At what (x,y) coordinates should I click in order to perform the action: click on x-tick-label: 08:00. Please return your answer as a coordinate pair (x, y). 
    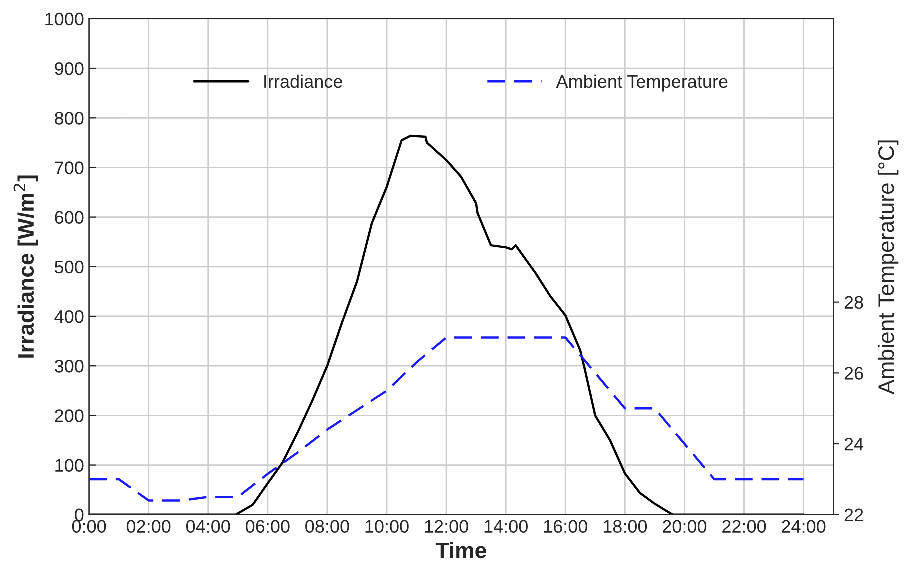
    Looking at the image, I should click on (328, 526).